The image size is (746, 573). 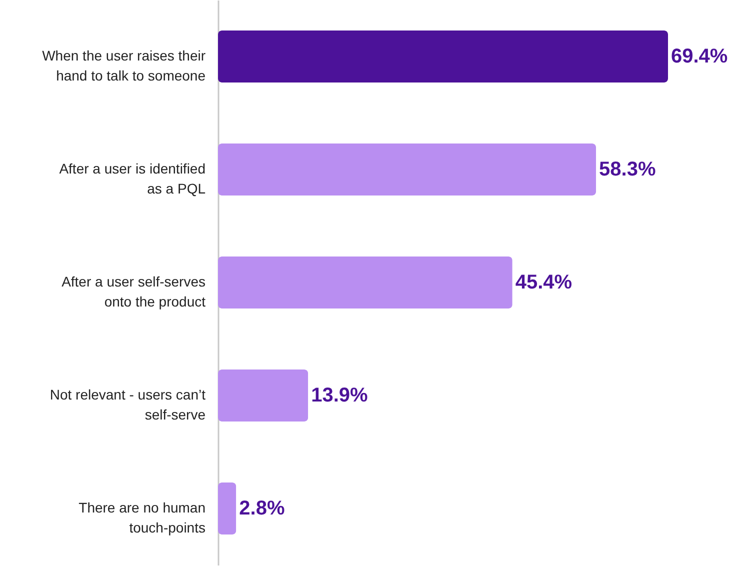 What do you see at coordinates (627, 169) in the screenshot?
I see `data-label: 58.3%` at bounding box center [627, 169].